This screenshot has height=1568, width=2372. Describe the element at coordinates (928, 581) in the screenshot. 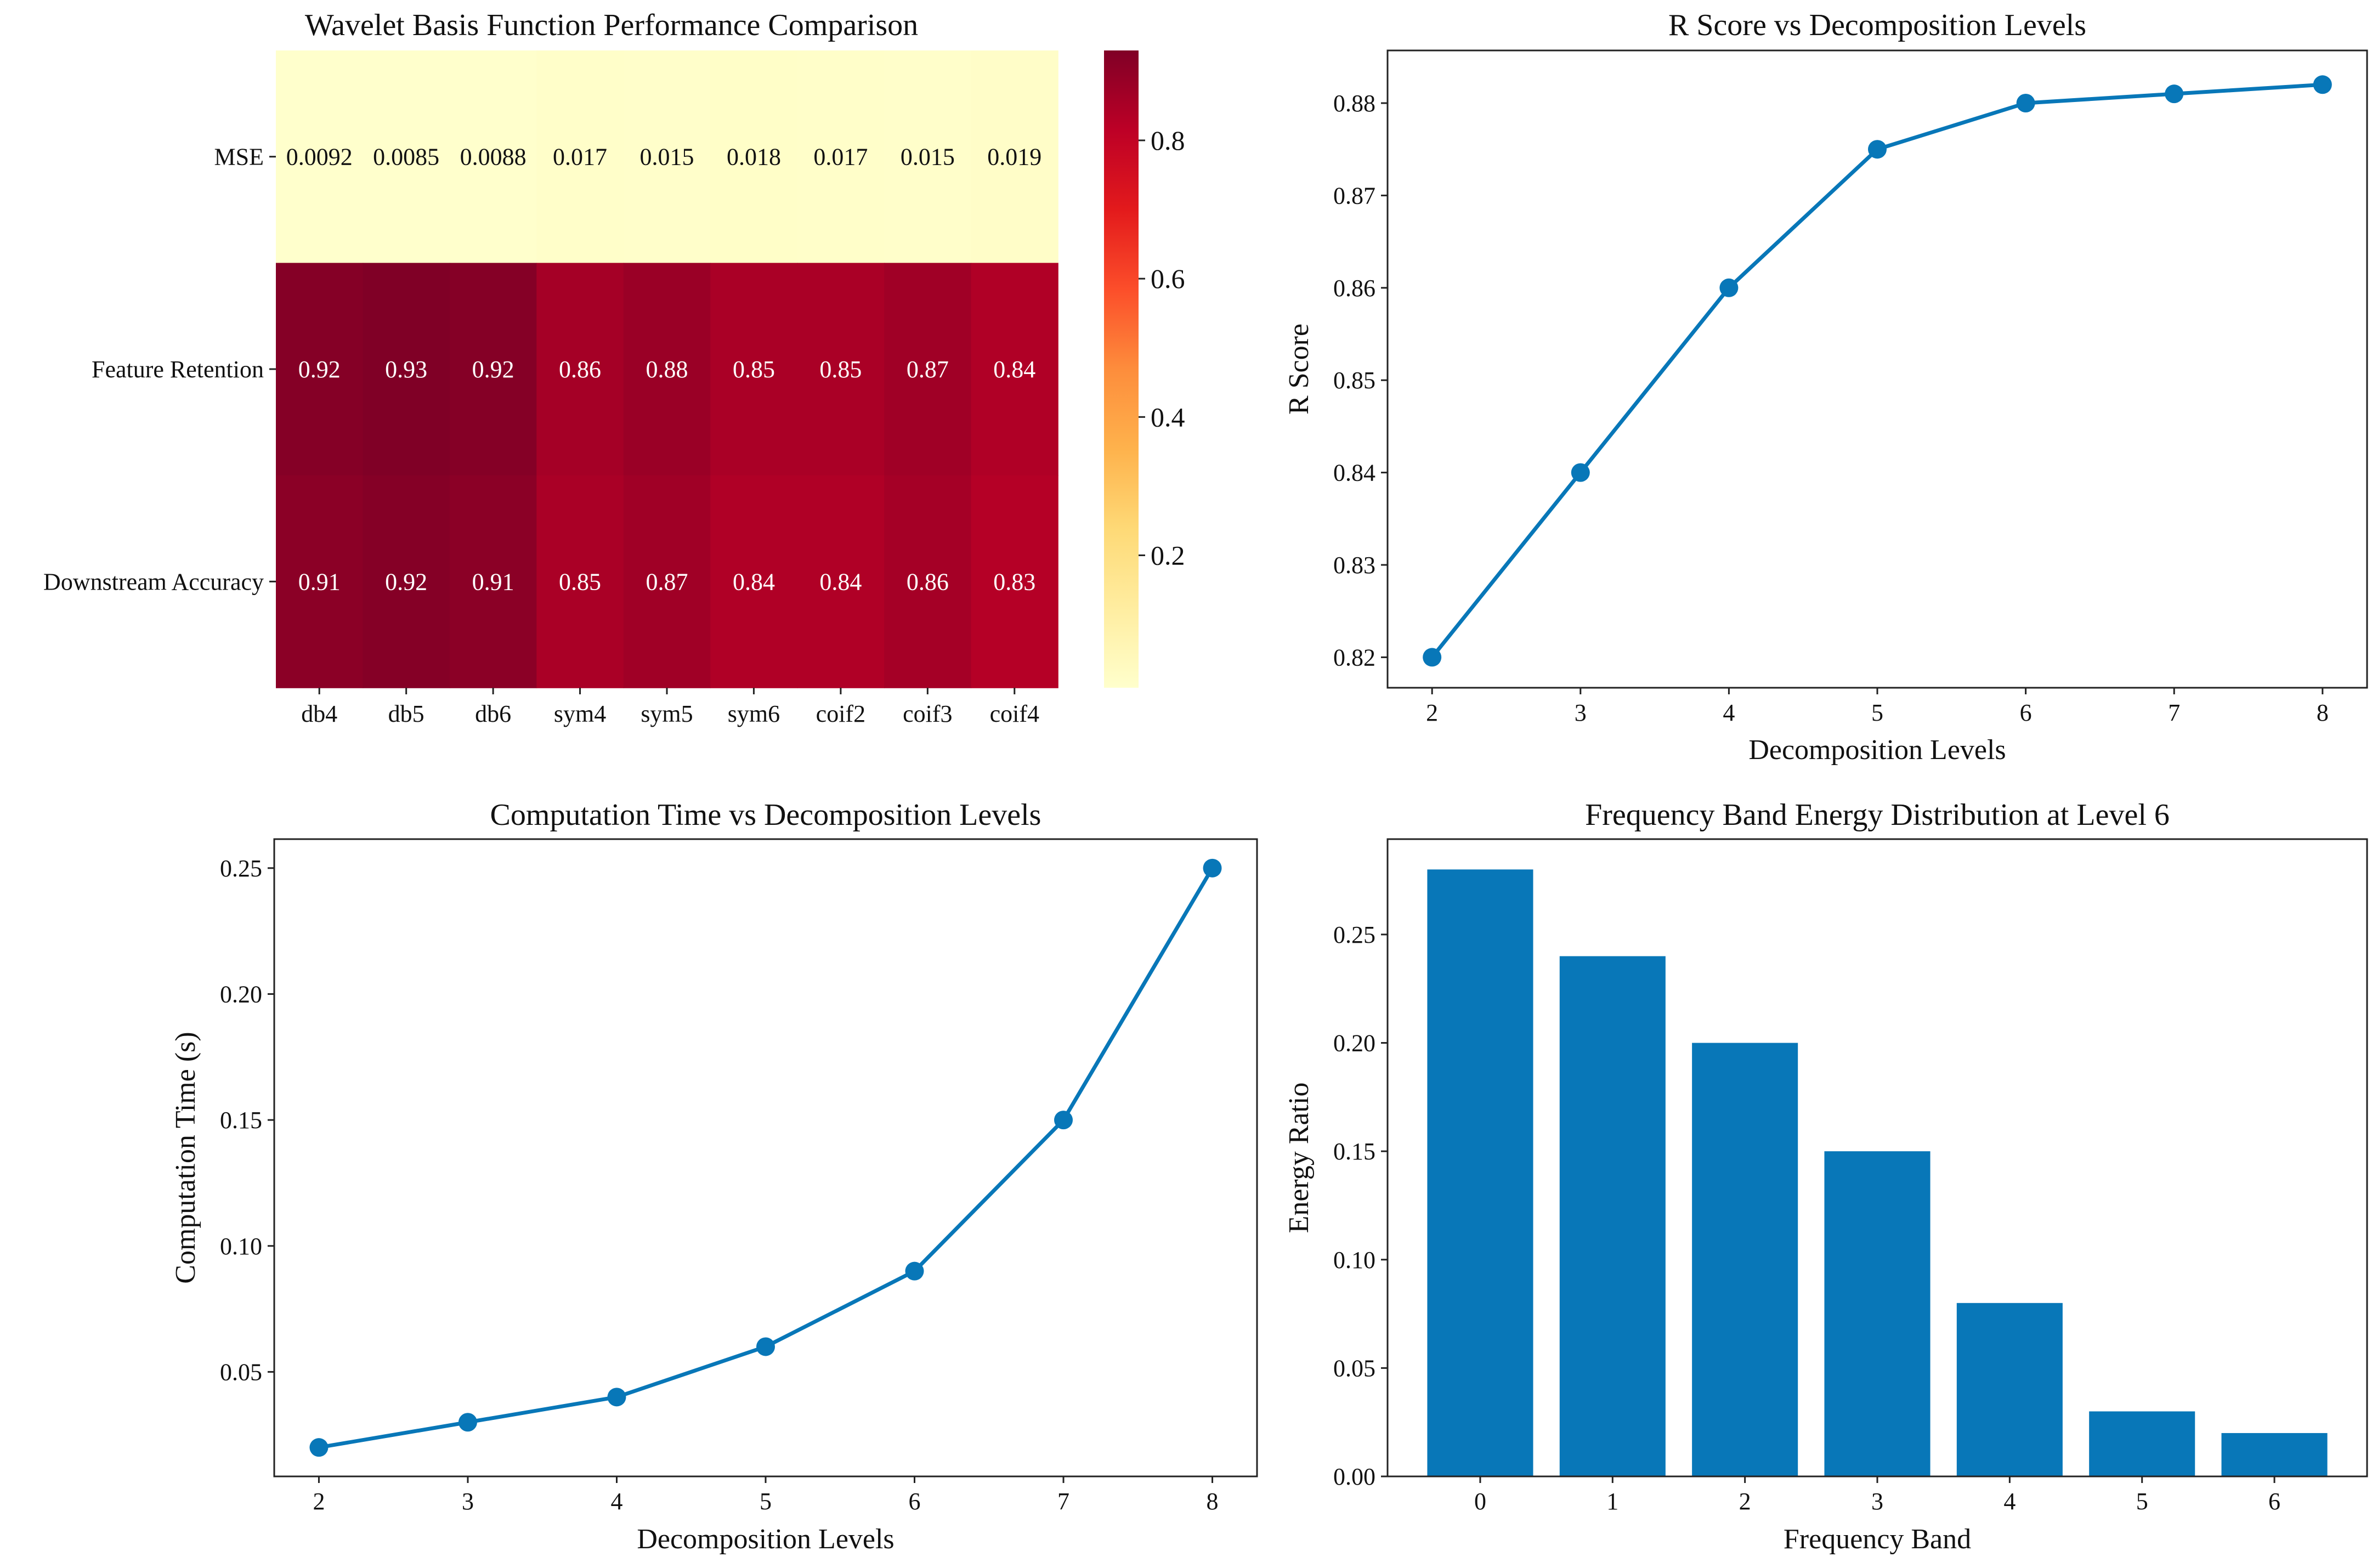

I see `heatmap-cell-label: 0.86` at that location.